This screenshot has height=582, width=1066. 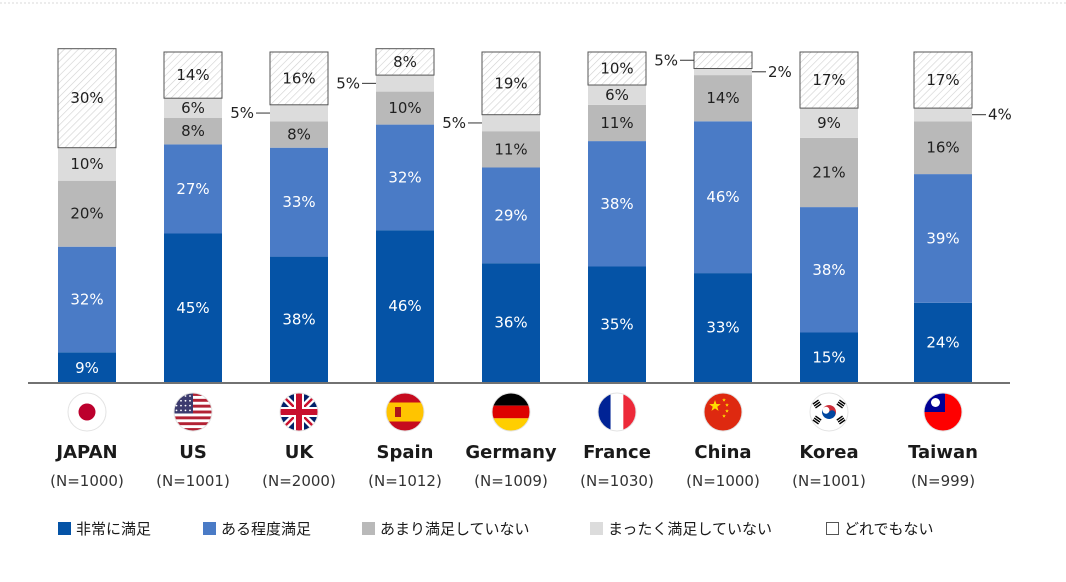 I want to click on data-label: 29%, so click(x=510, y=215).